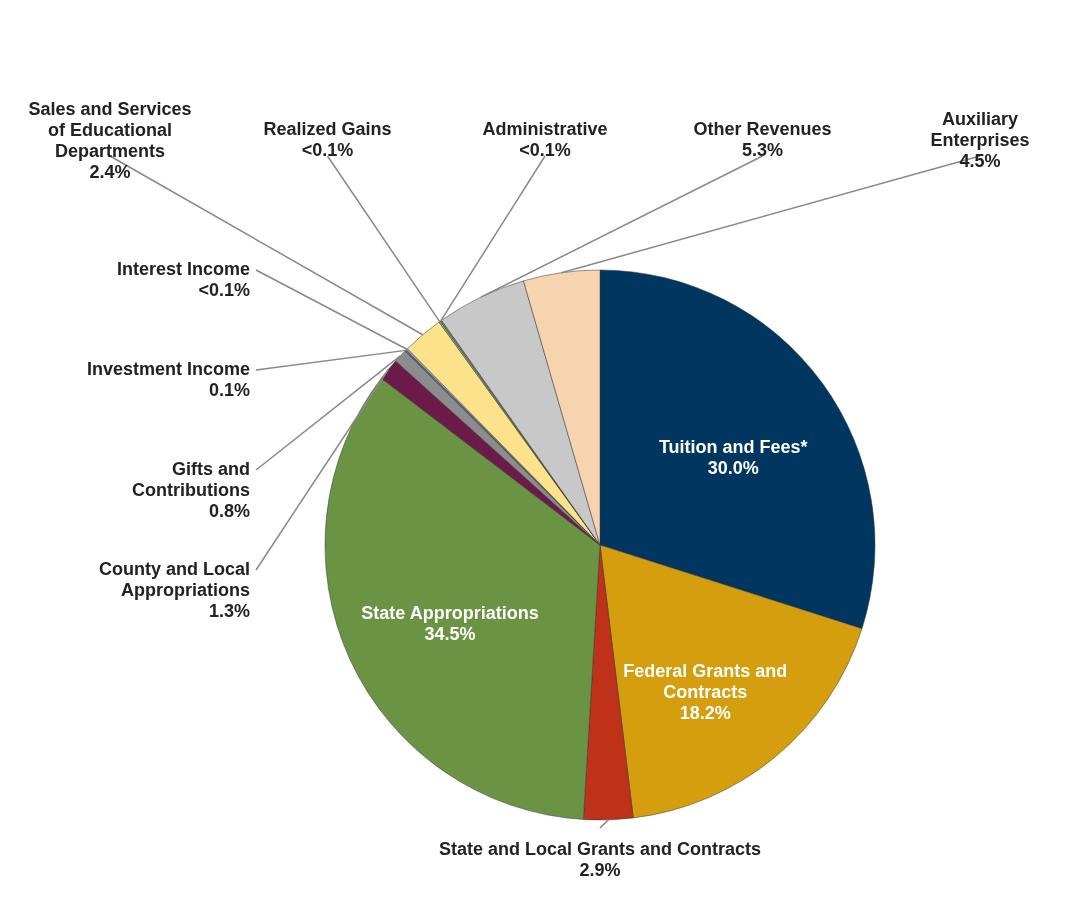 The image size is (1090, 917). I want to click on slice-label: Sales and Services of Educational Departments, so click(110, 130).